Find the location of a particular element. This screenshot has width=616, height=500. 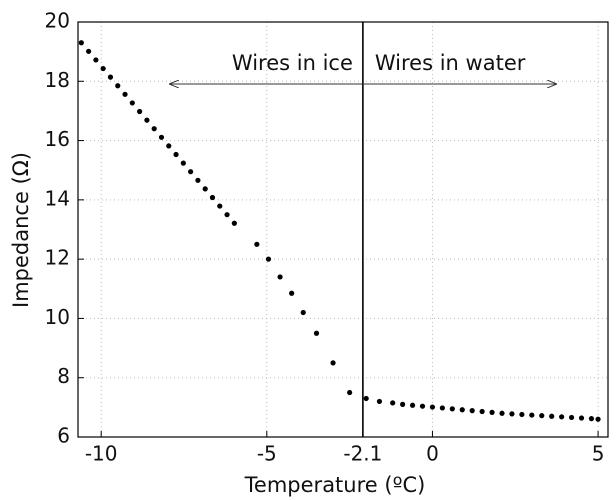

y-axis-label: Impedance (Ω) is located at coordinates (21, 230).